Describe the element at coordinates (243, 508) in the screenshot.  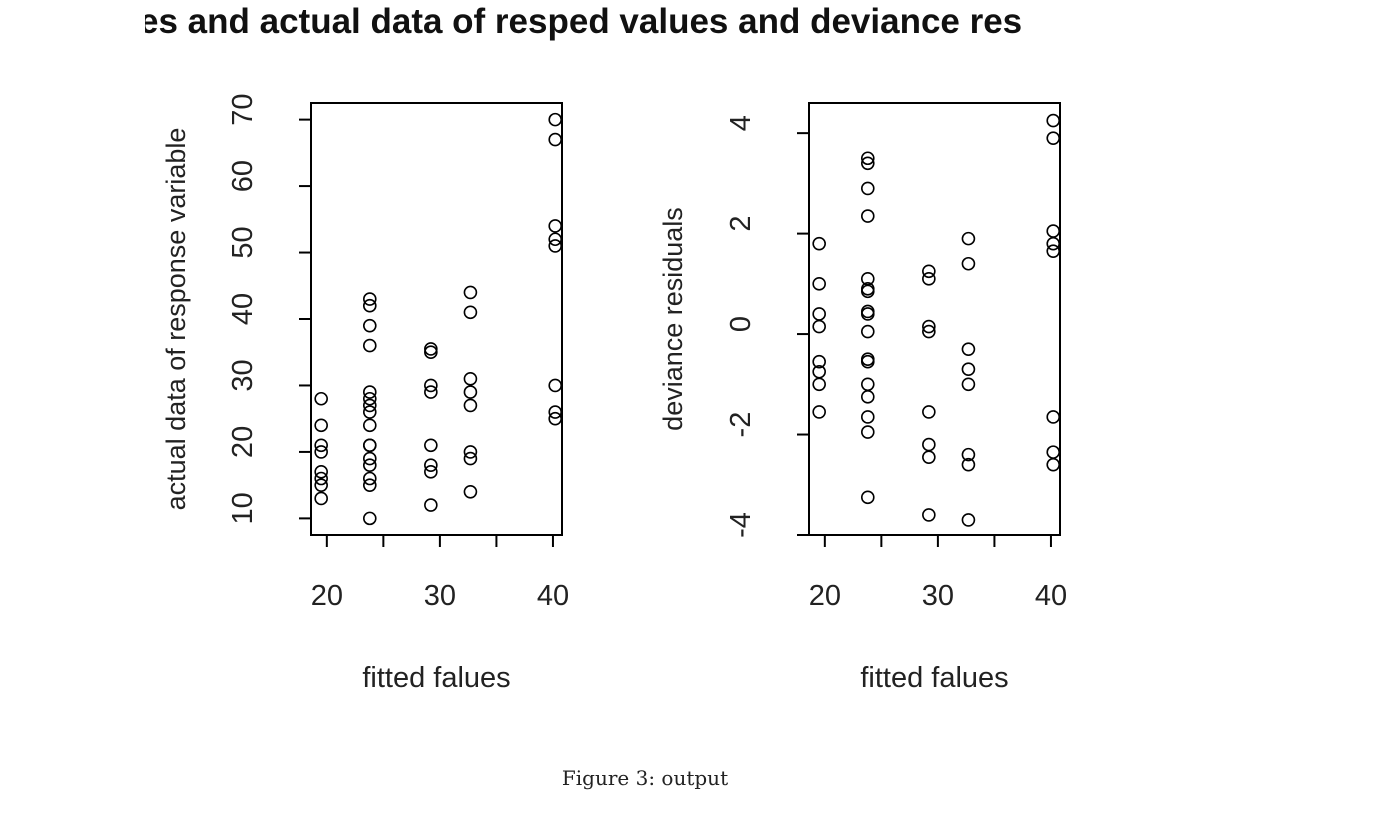
I see `y-tick-label: 10` at that location.